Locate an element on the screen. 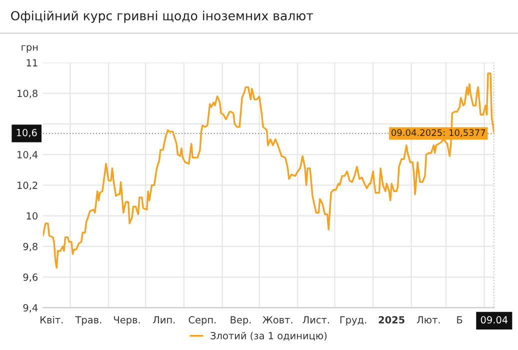 This screenshot has width=518, height=350. x-tick-label: Лип. is located at coordinates (163, 320).